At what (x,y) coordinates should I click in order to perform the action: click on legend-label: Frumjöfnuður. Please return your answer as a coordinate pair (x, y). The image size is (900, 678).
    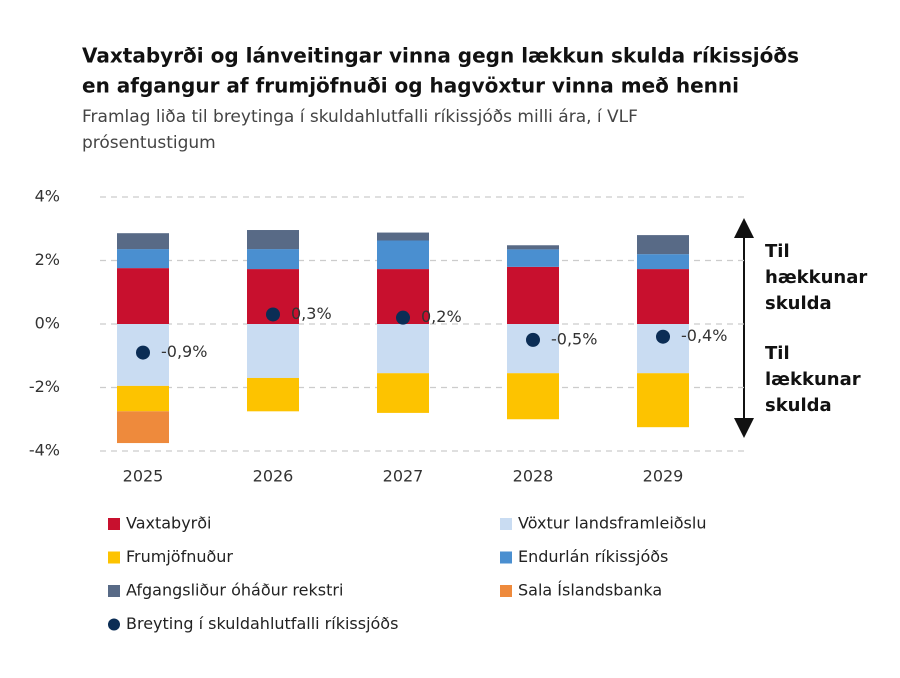
    Looking at the image, I should click on (179, 556).